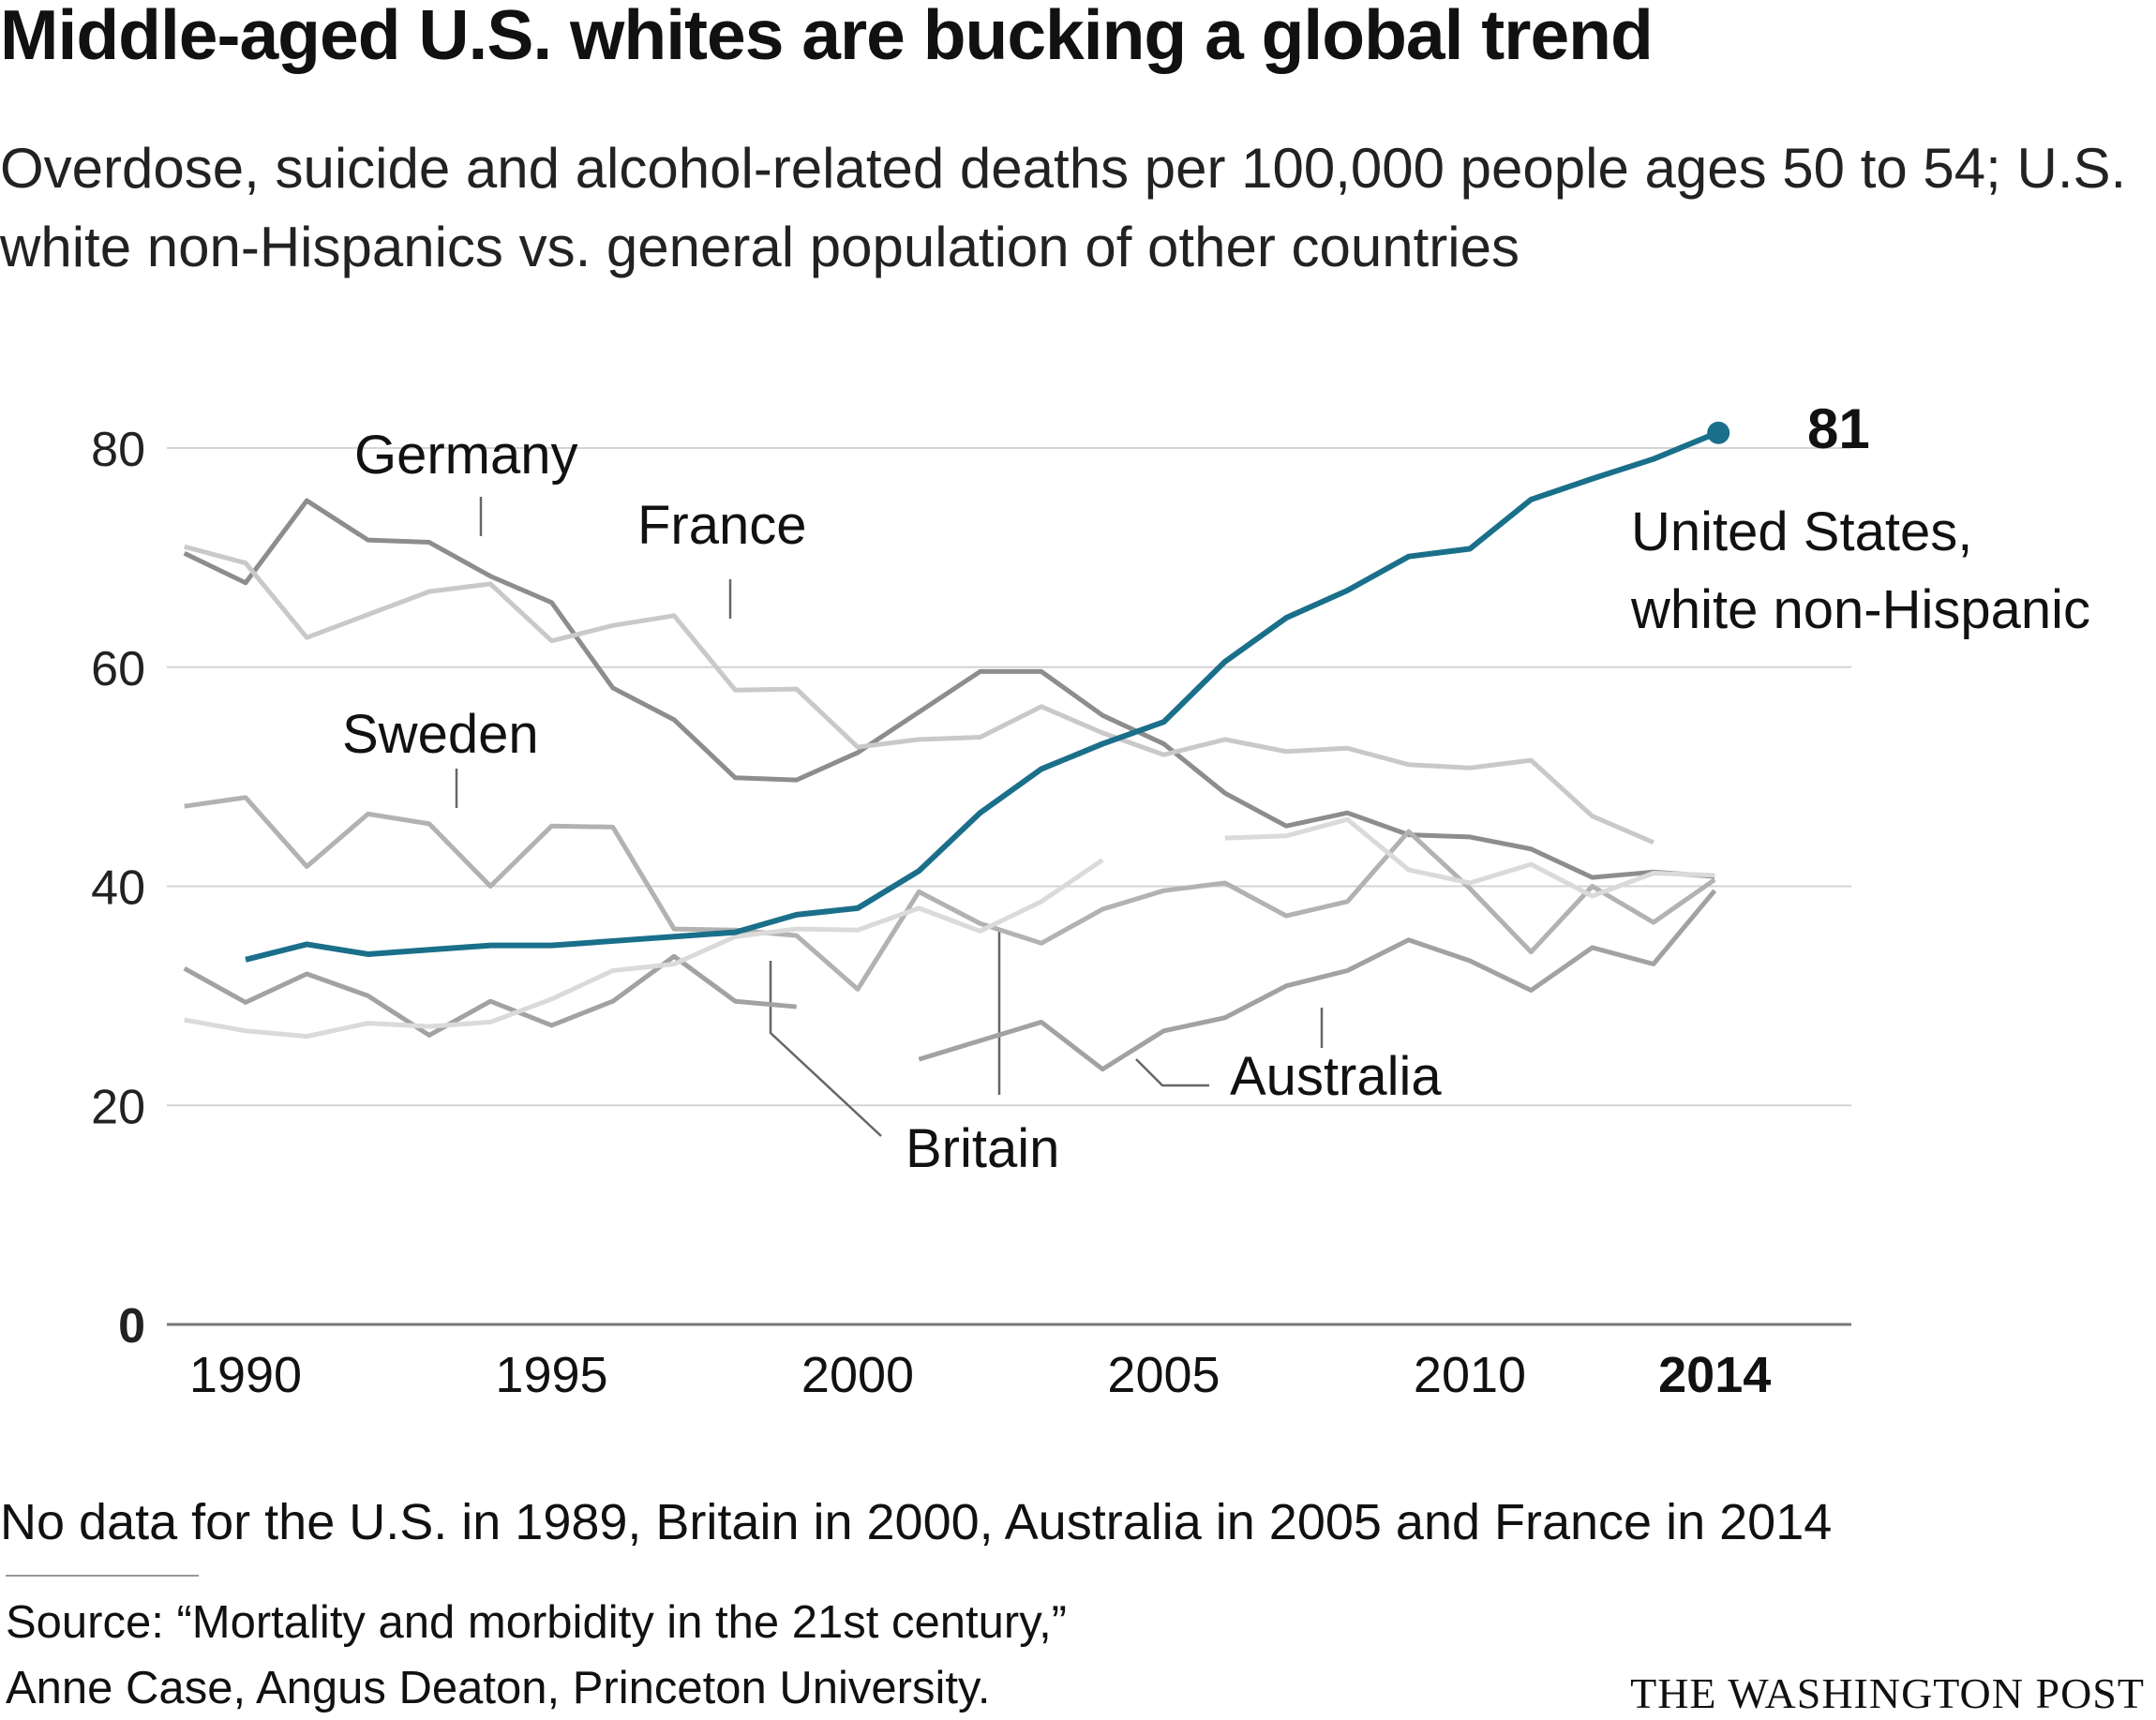 The width and height of the screenshot is (2156, 1720). What do you see at coordinates (983, 1148) in the screenshot?
I see `series-label-britain: Britain` at bounding box center [983, 1148].